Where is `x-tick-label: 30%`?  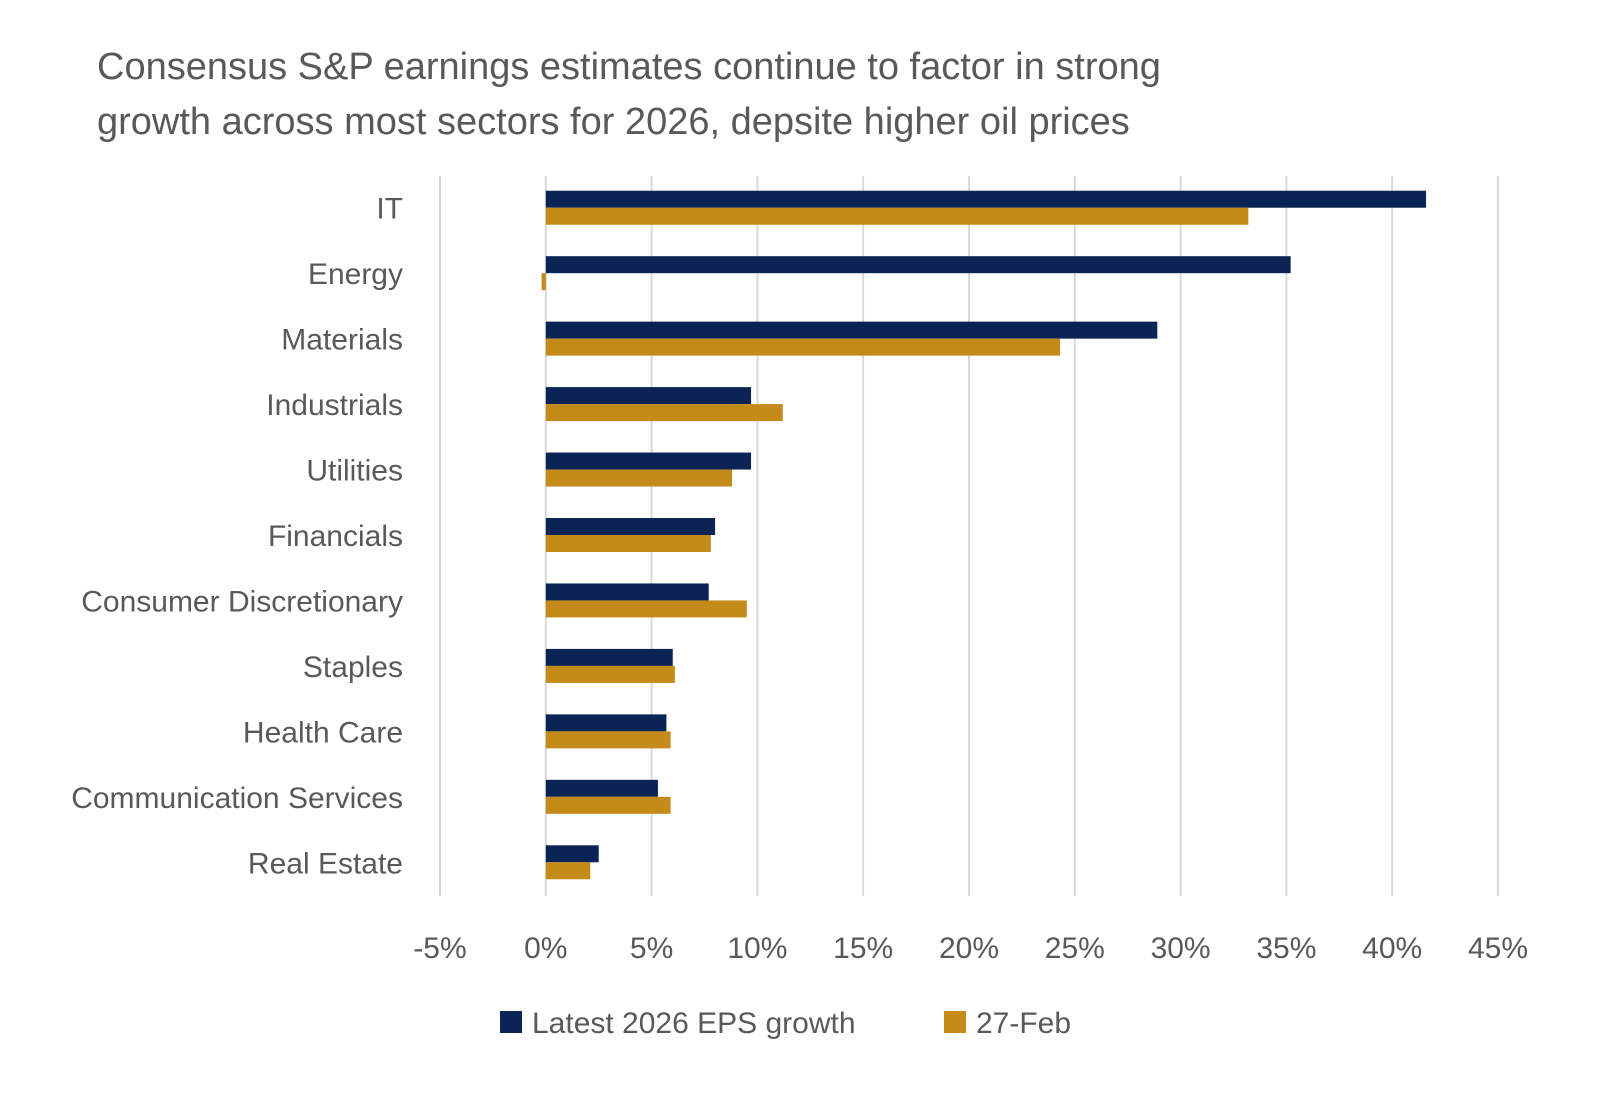
x-tick-label: 30% is located at coordinates (1181, 948).